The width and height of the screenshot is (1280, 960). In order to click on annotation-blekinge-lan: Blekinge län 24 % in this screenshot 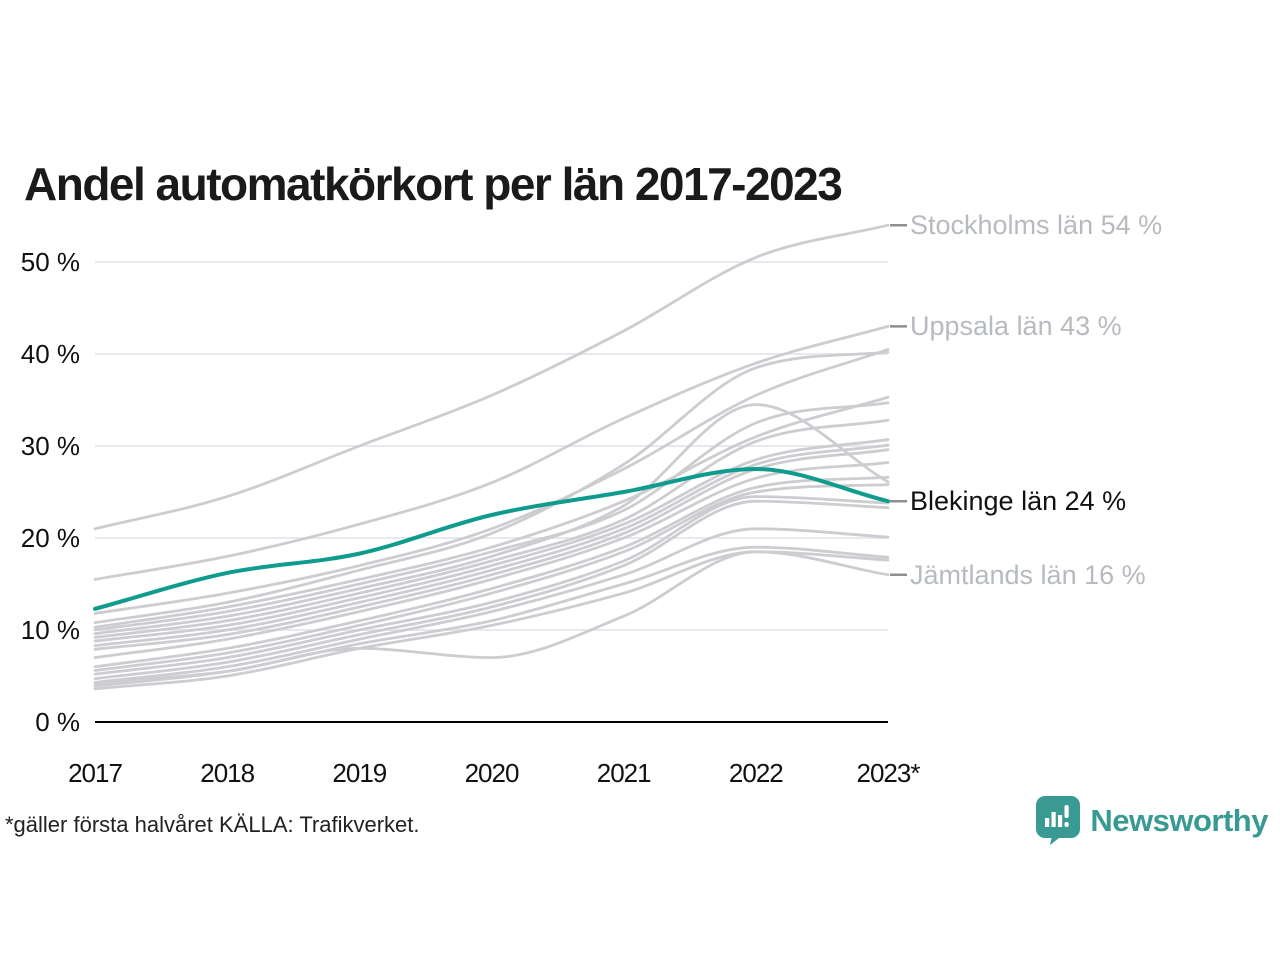, I will do `click(1018, 501)`.